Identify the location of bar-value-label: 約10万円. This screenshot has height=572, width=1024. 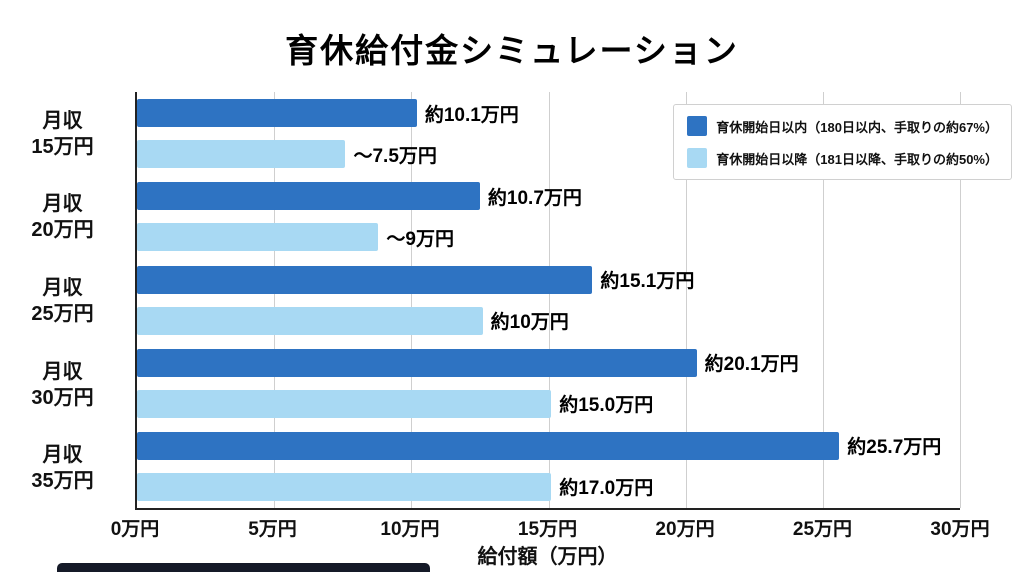
(529, 322).